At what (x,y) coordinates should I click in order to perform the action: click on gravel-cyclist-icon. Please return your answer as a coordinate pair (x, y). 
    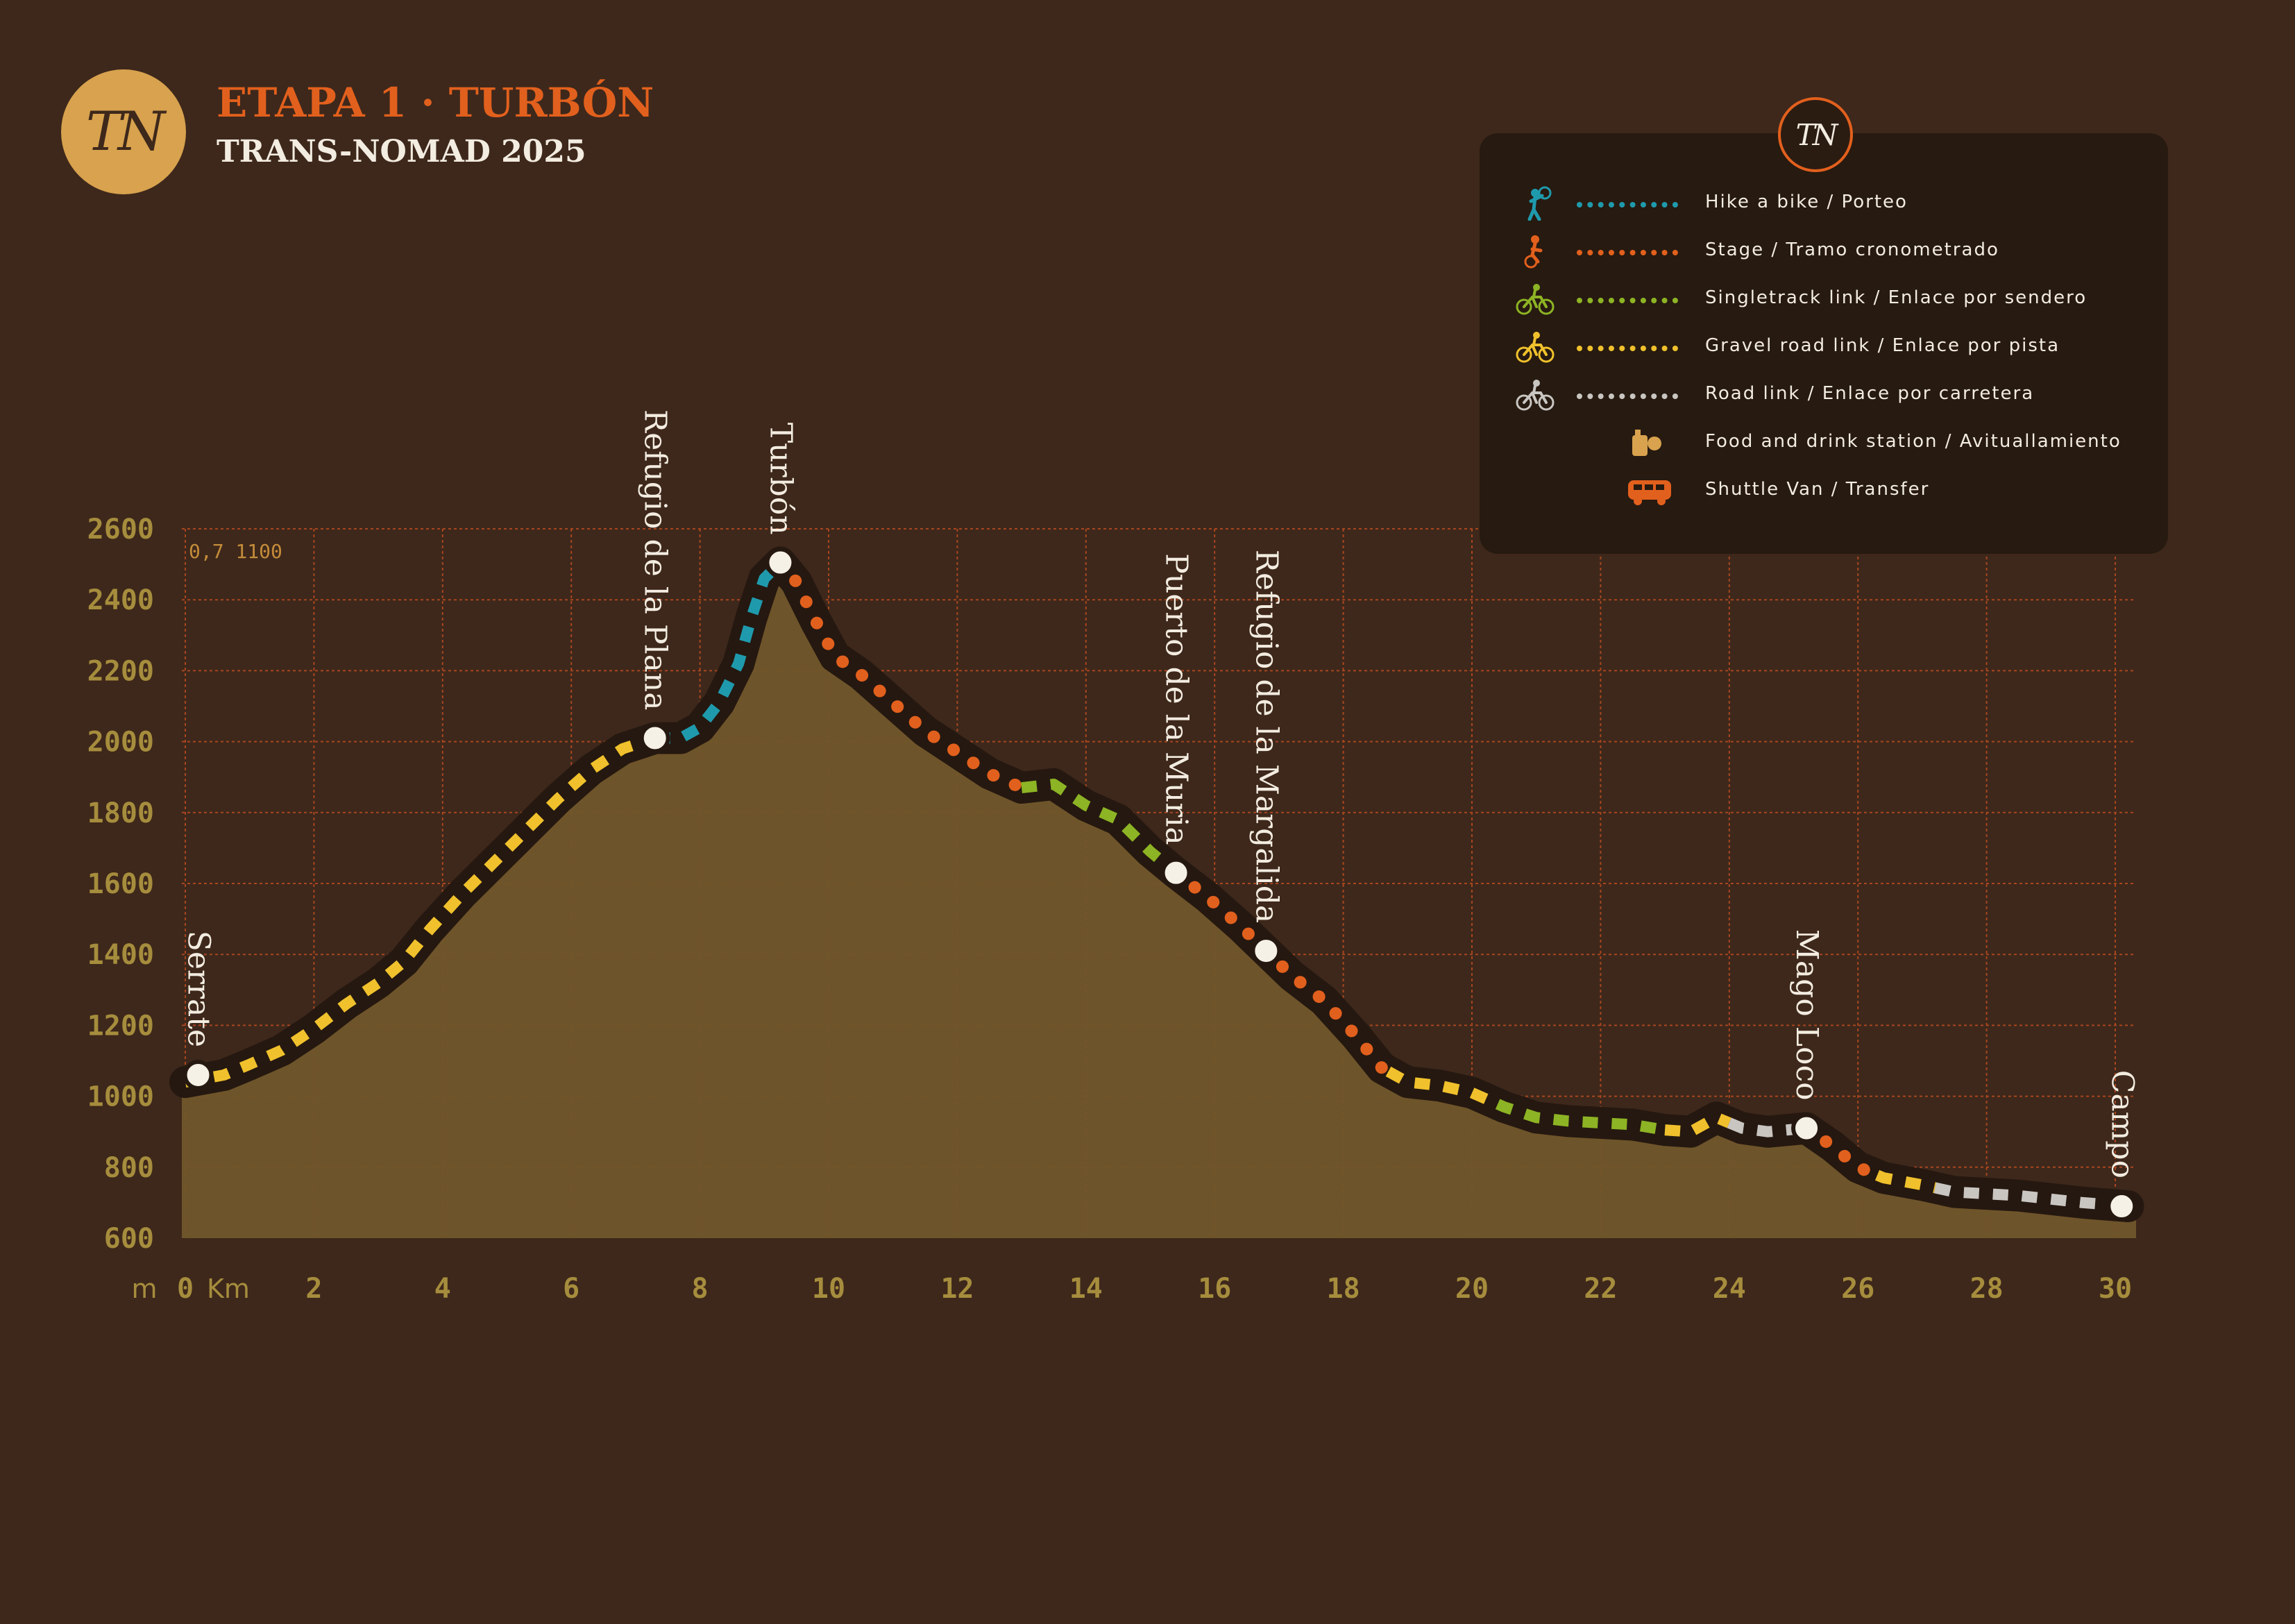
    Looking at the image, I should click on (1535, 347).